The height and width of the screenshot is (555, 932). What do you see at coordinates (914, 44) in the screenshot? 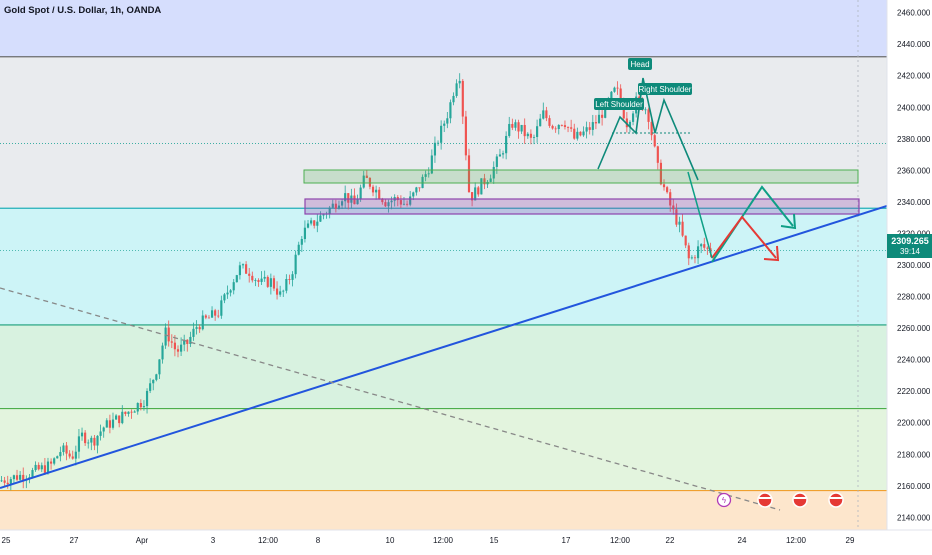
I see `price-tick-label: 2440.000` at bounding box center [914, 44].